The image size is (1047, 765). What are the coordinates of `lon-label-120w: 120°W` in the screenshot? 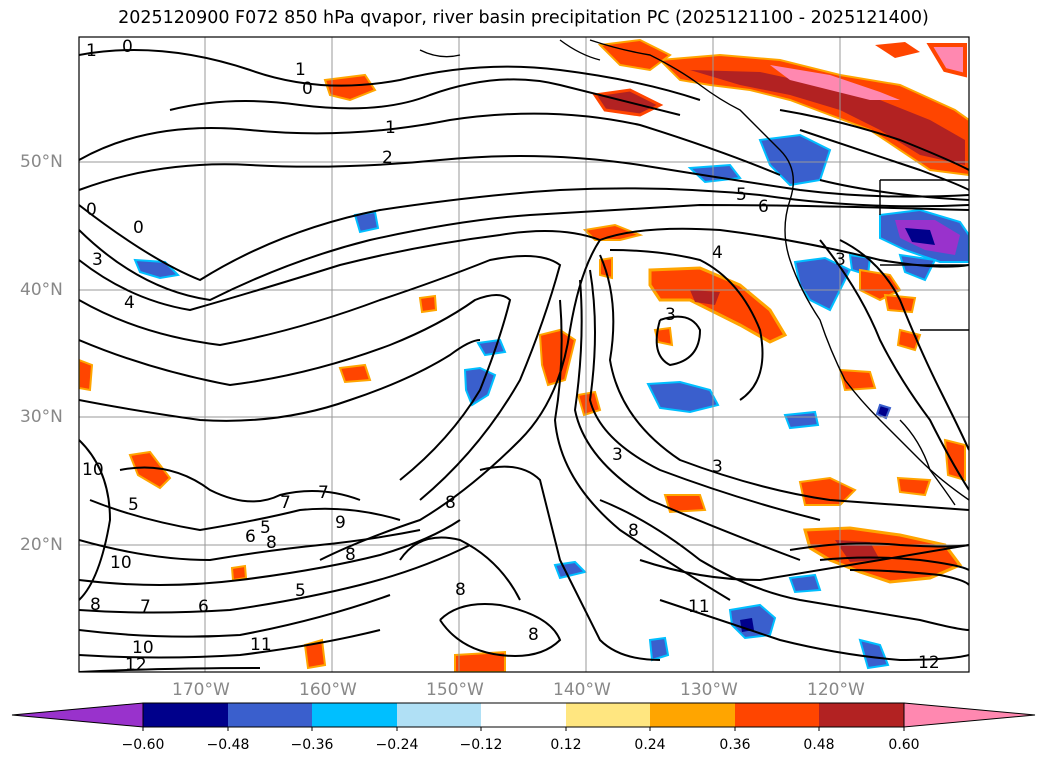 It's located at (836, 690).